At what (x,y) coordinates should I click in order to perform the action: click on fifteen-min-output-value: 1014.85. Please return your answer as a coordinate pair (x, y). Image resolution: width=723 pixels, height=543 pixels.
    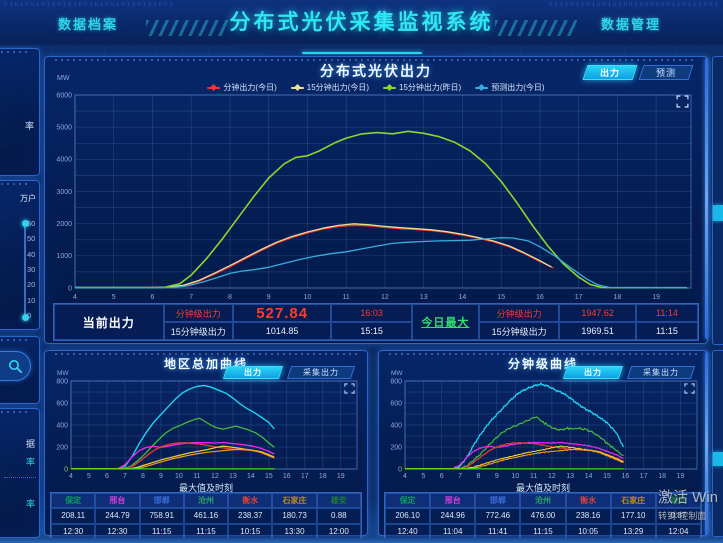
    Looking at the image, I should click on (282, 331).